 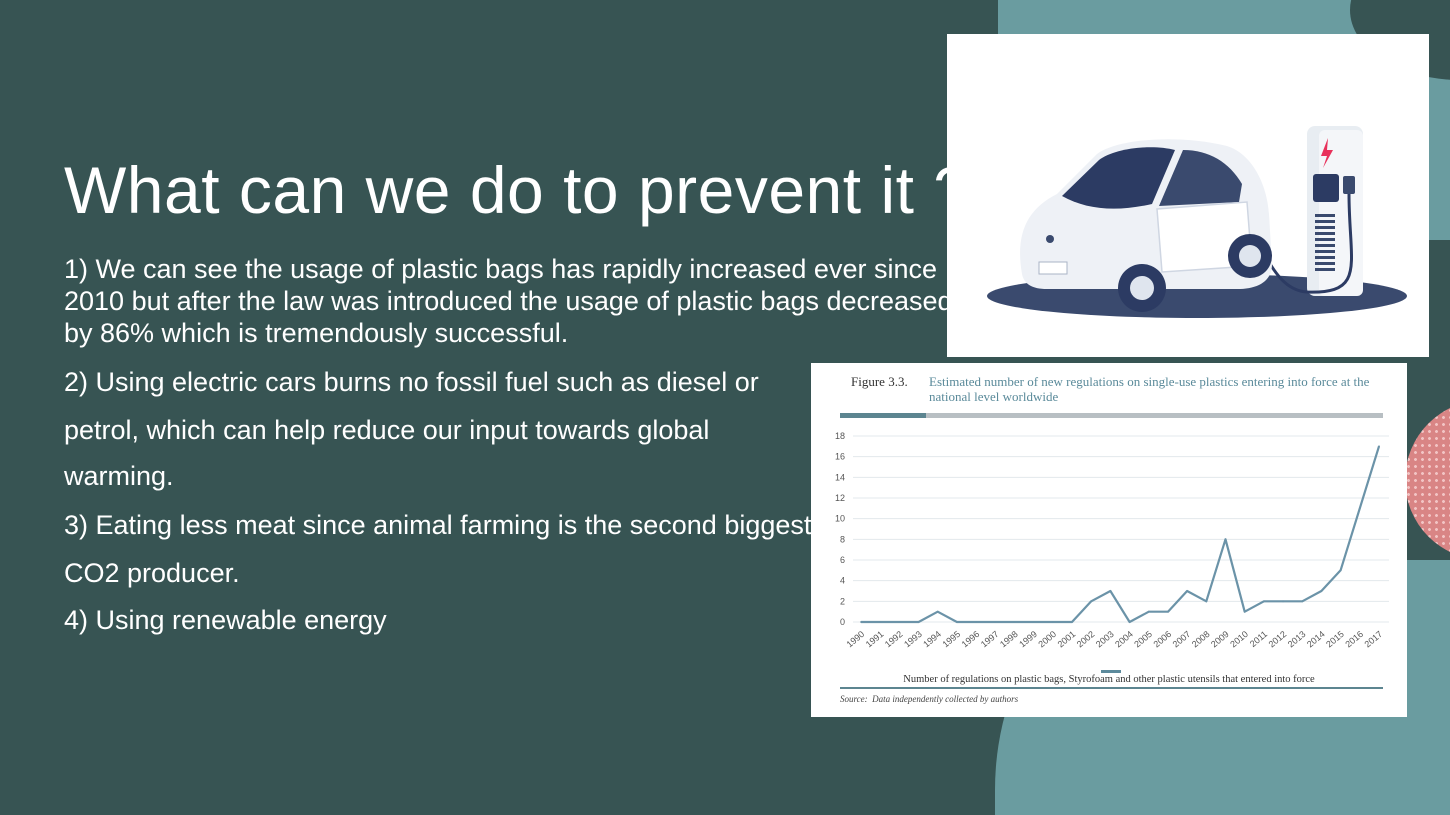 I want to click on x-tick-label: 2003, so click(x=1105, y=639).